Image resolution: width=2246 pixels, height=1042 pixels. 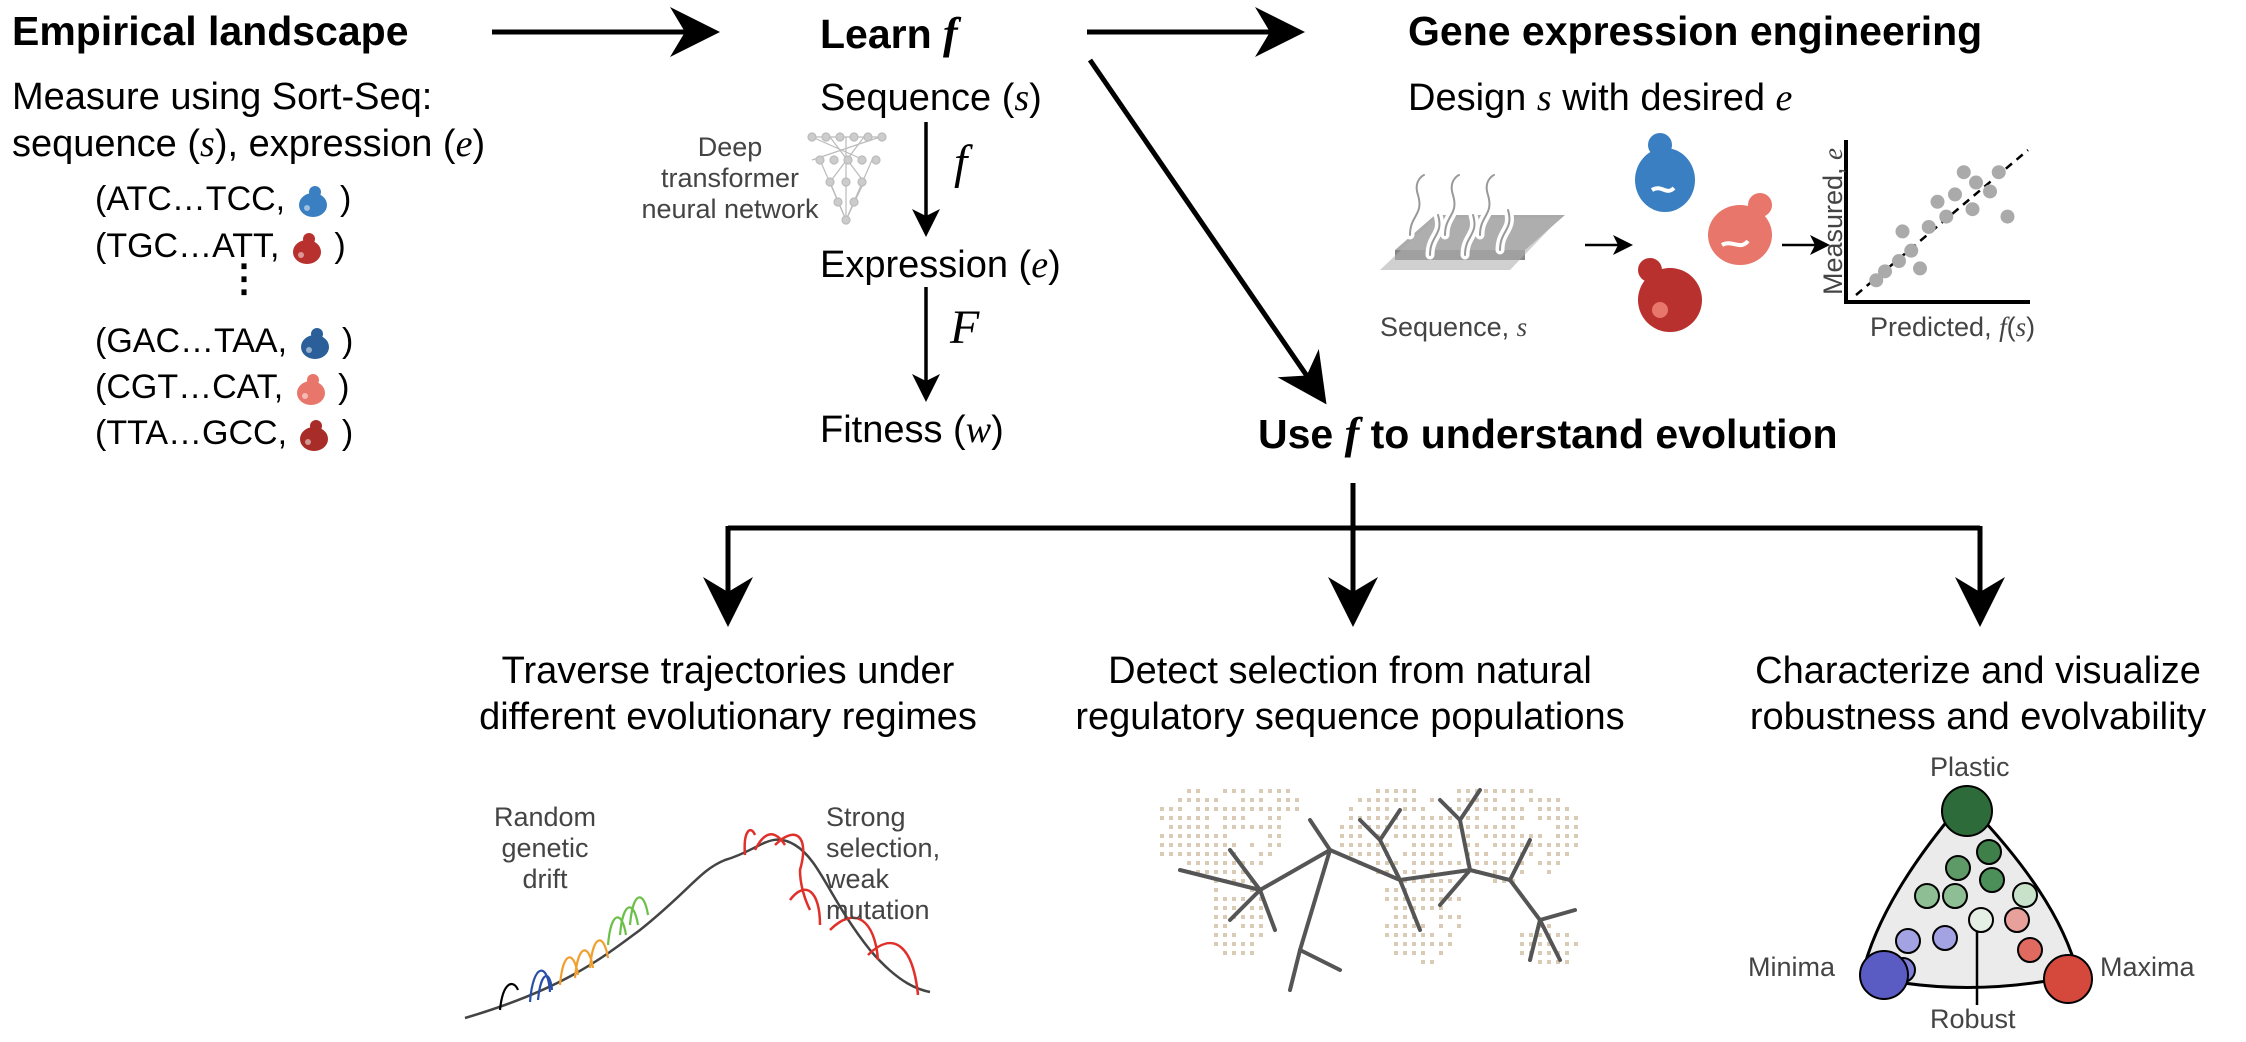 I want to click on phylogenetic-tree, so click(x=1377, y=890).